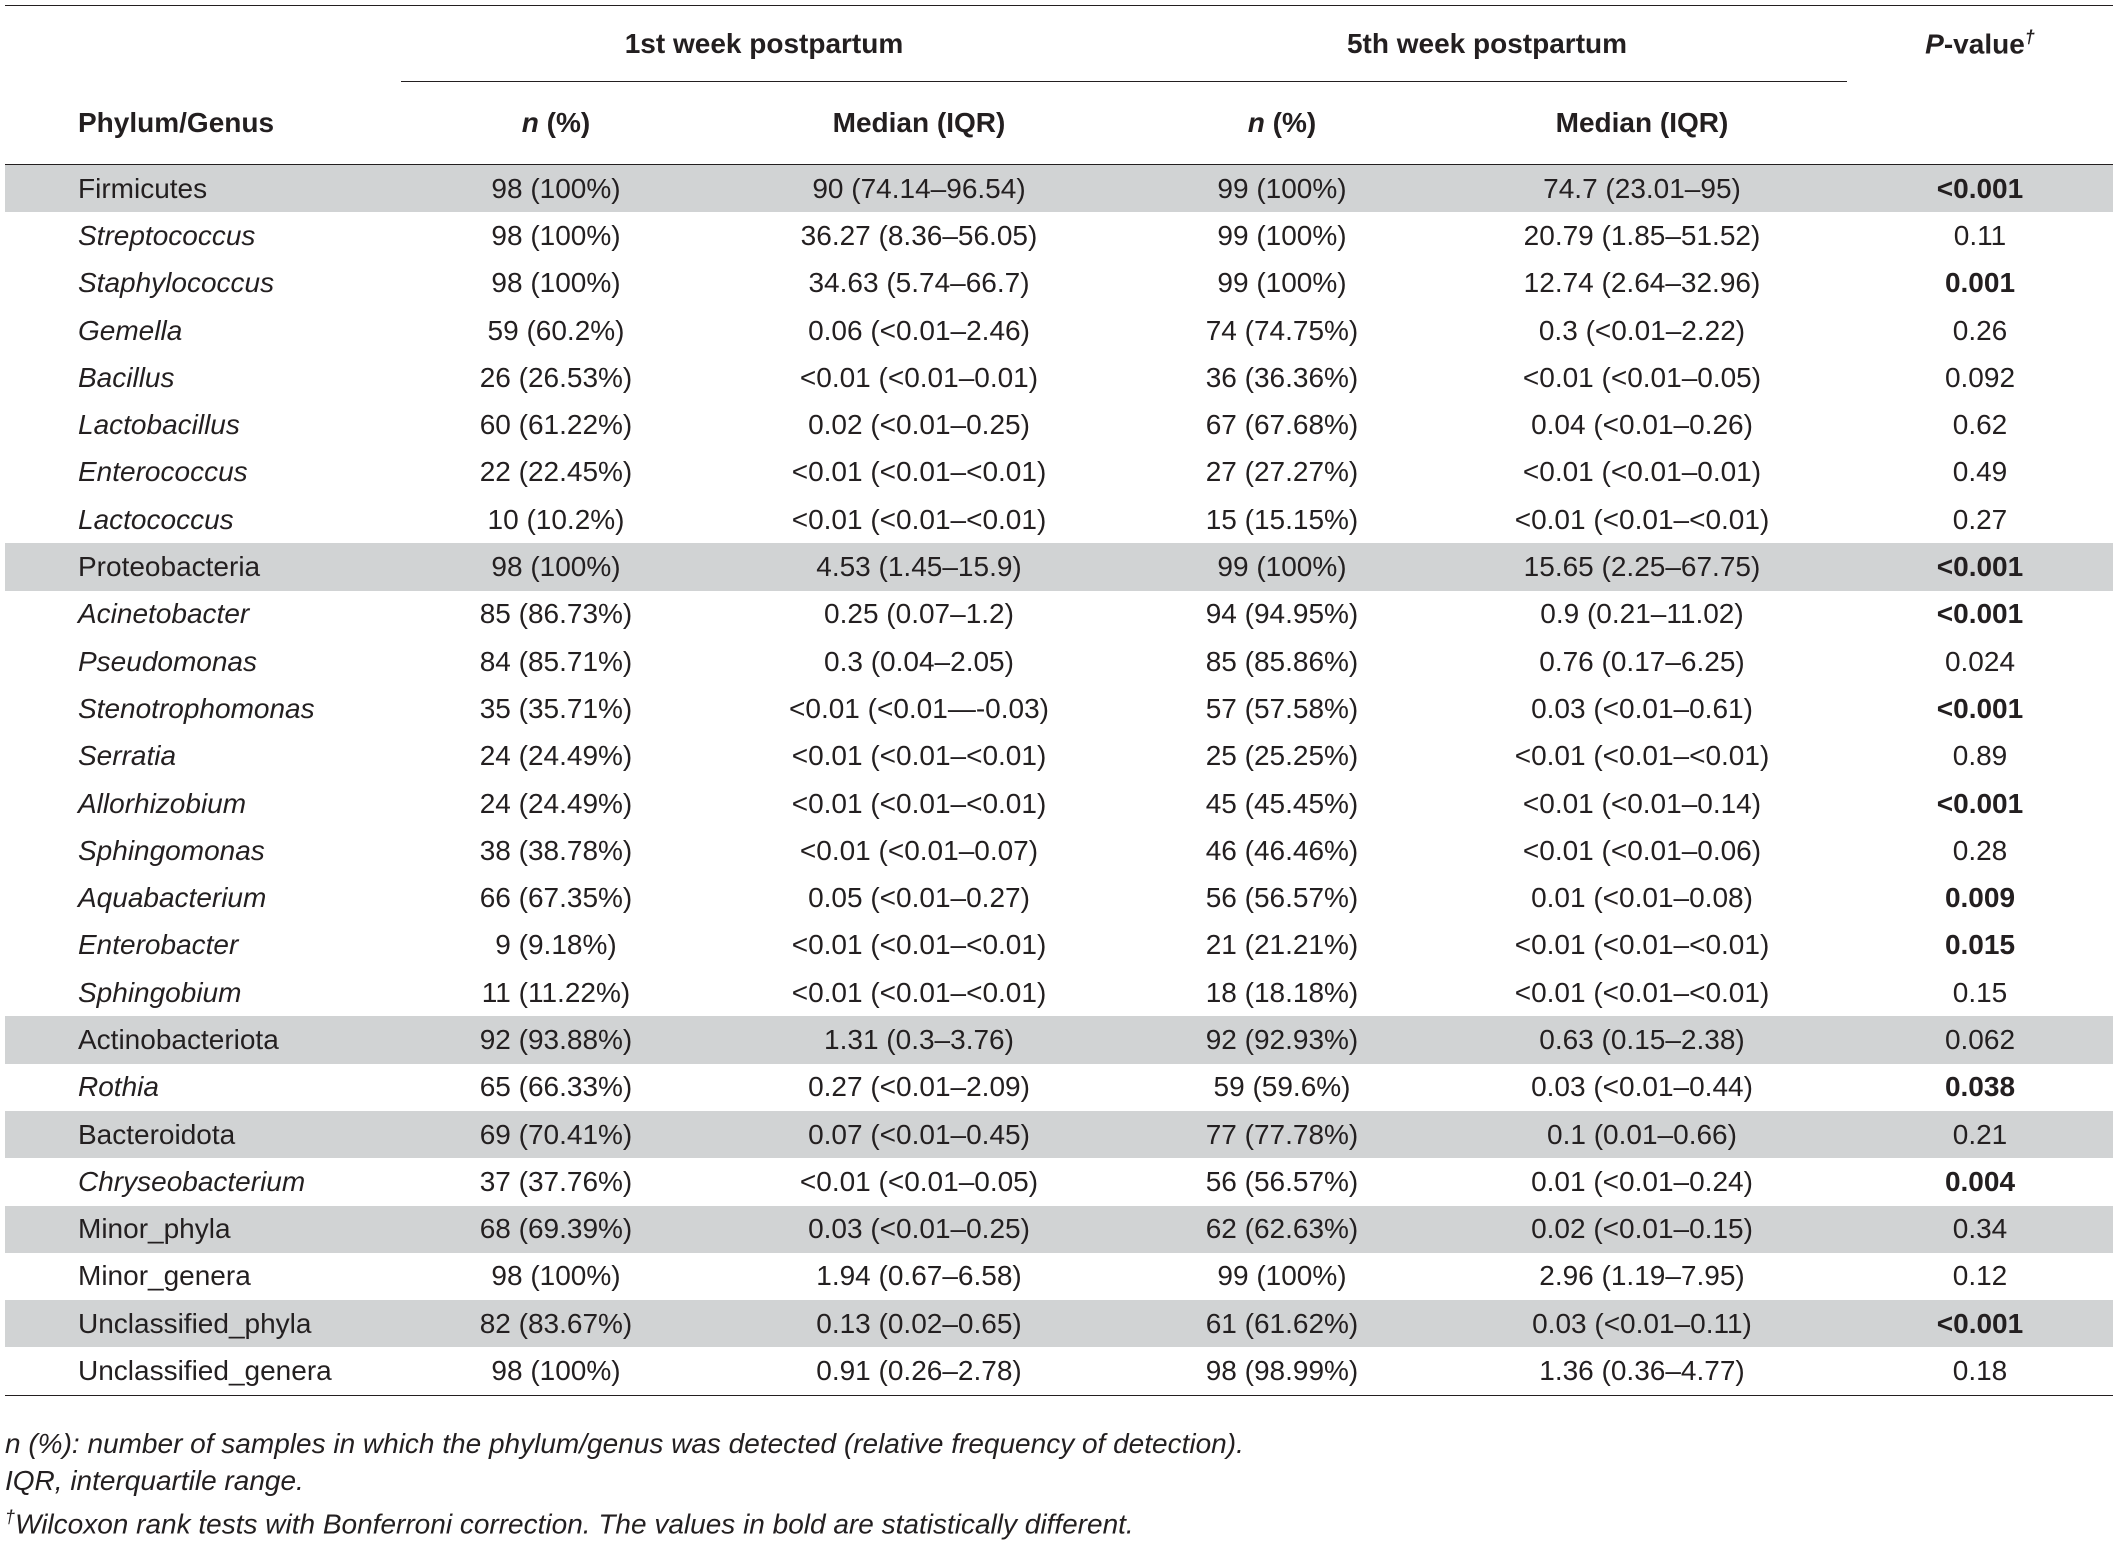 The image size is (2118, 1542). I want to click on cell-name: Pseudomonas, so click(168, 661).